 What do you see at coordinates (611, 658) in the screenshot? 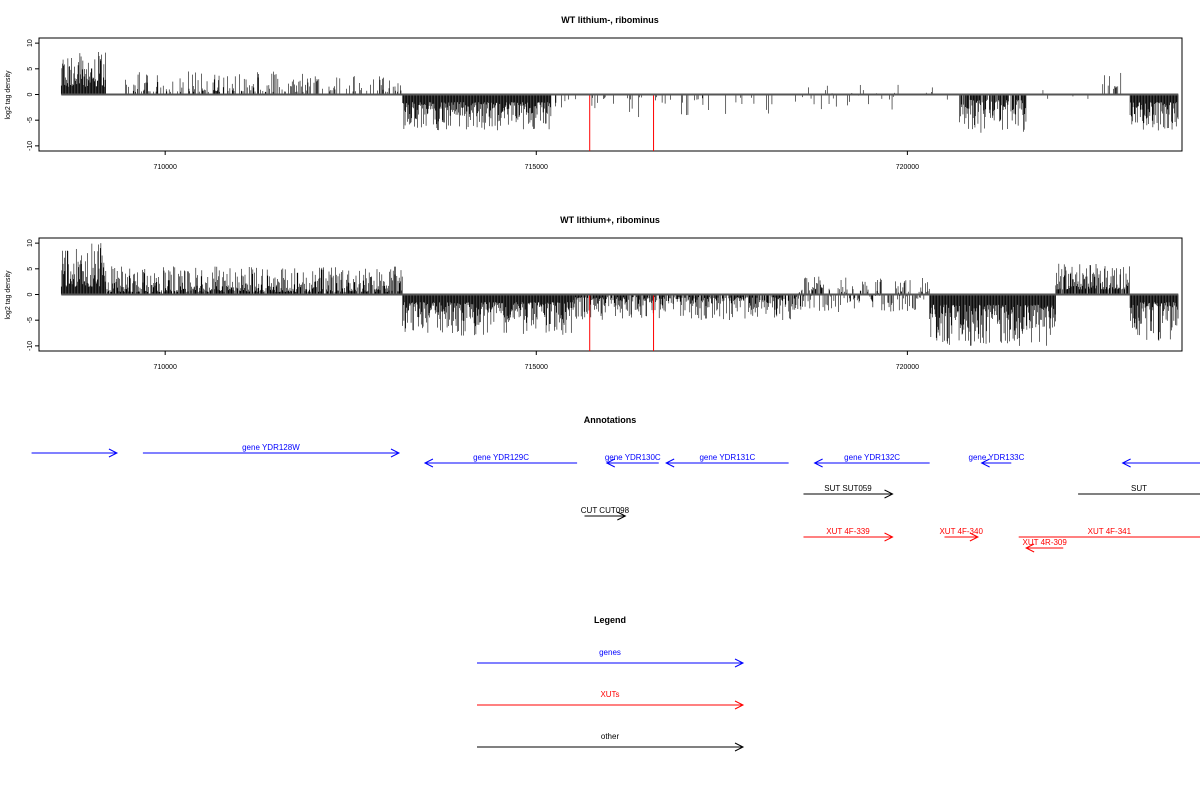
I see `legend-item: genes` at bounding box center [611, 658].